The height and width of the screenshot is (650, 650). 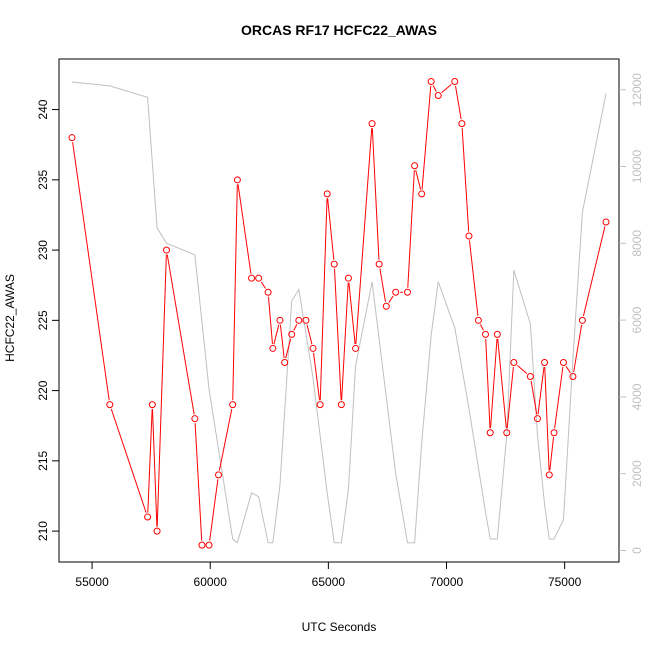 What do you see at coordinates (637, 550) in the screenshot?
I see `y2-tick-label: 0` at bounding box center [637, 550].